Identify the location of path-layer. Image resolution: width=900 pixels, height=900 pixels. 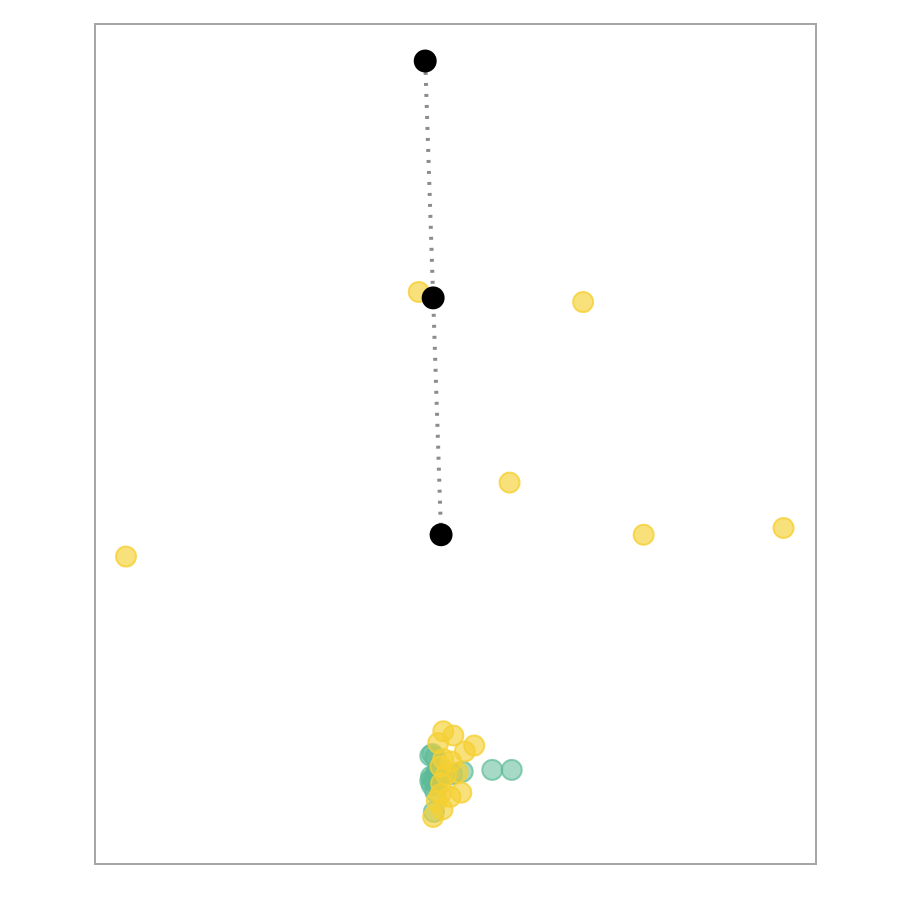
(433, 298).